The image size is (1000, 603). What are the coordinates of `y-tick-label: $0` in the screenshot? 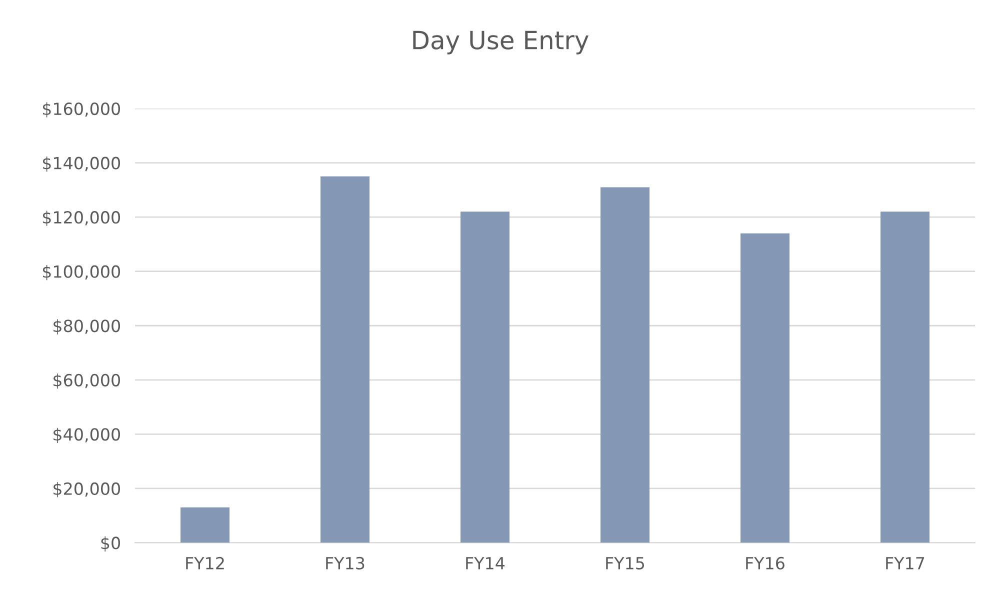 It's located at (110, 544).